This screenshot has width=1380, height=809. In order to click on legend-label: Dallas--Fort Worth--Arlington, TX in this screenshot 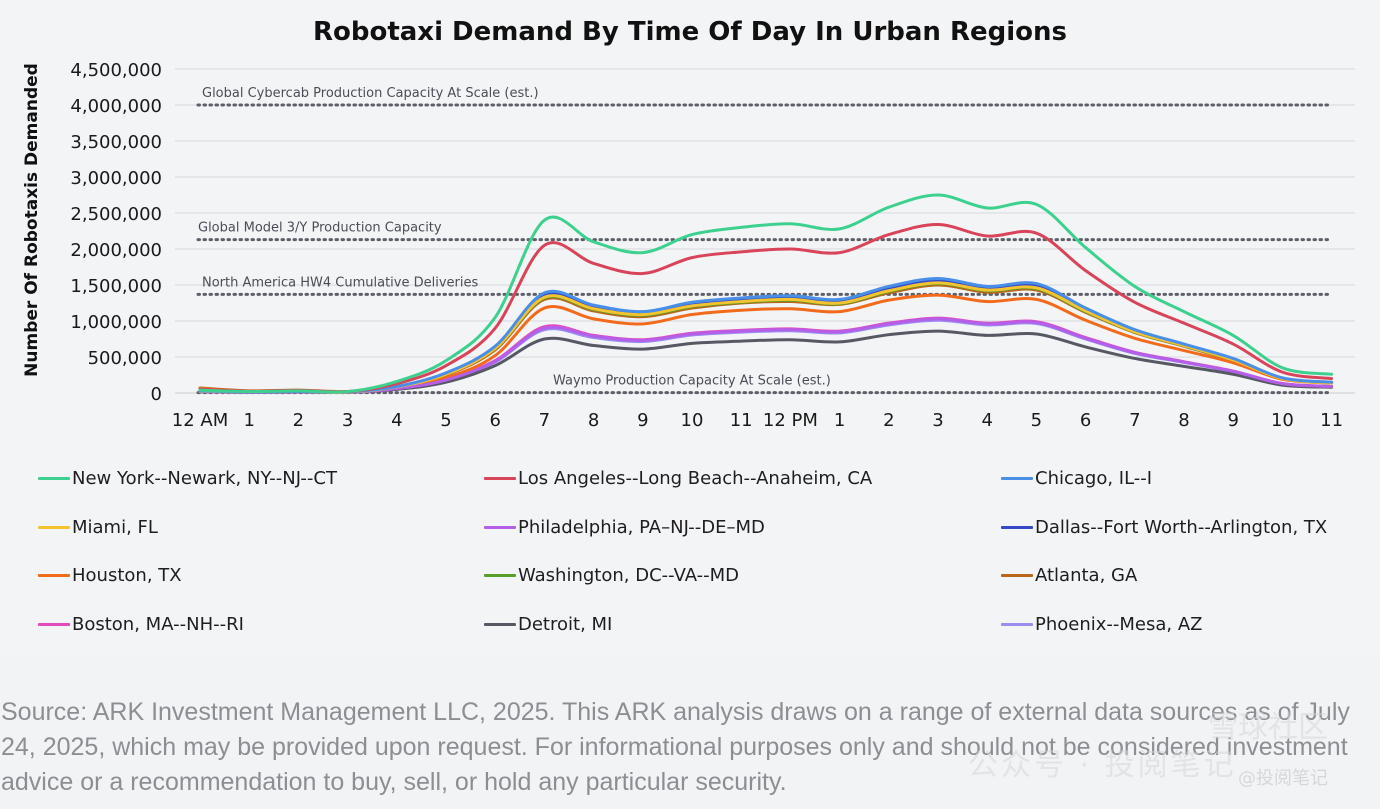, I will do `click(1181, 527)`.